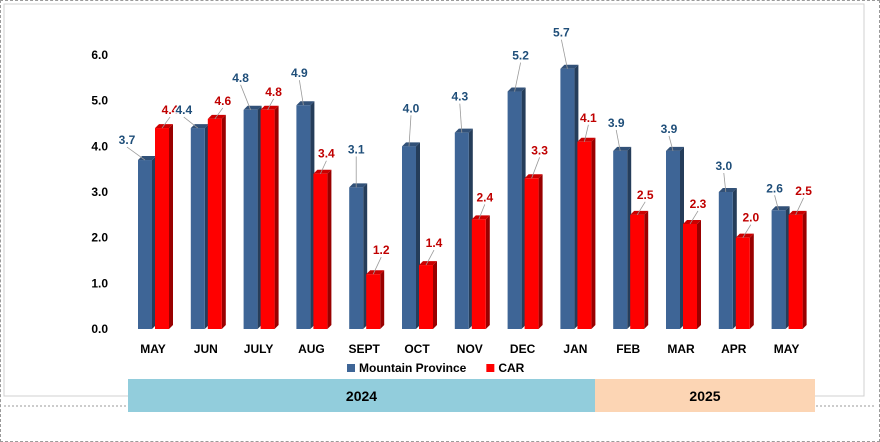 This screenshot has width=880, height=442. I want to click on data-label: 2.0, so click(750, 218).